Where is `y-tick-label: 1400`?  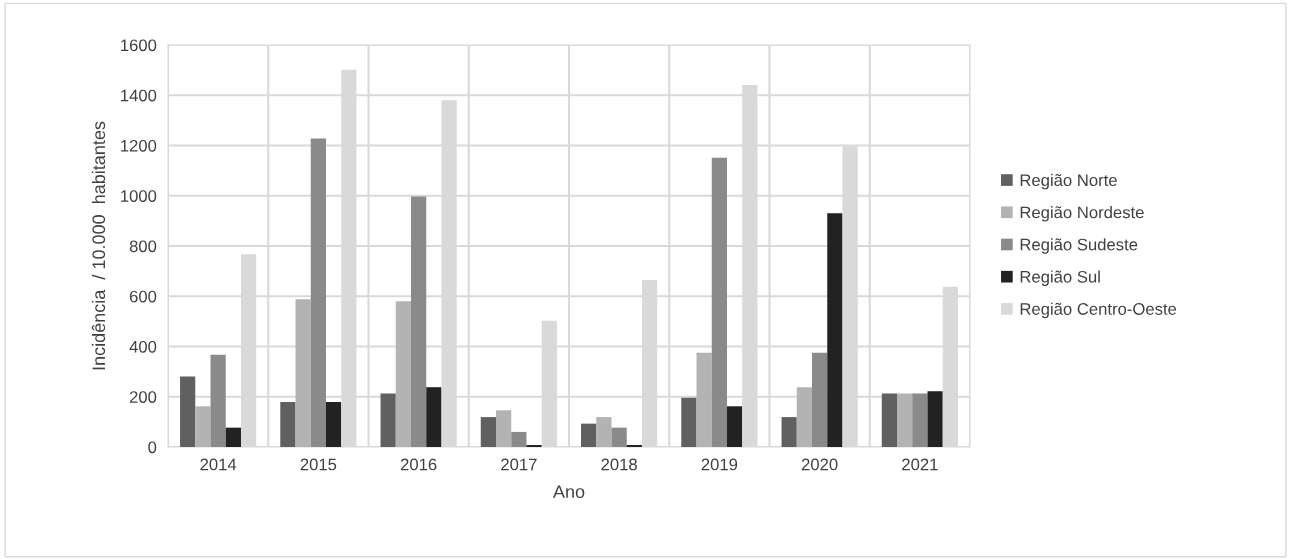
y-tick-label: 1400 is located at coordinates (139, 95).